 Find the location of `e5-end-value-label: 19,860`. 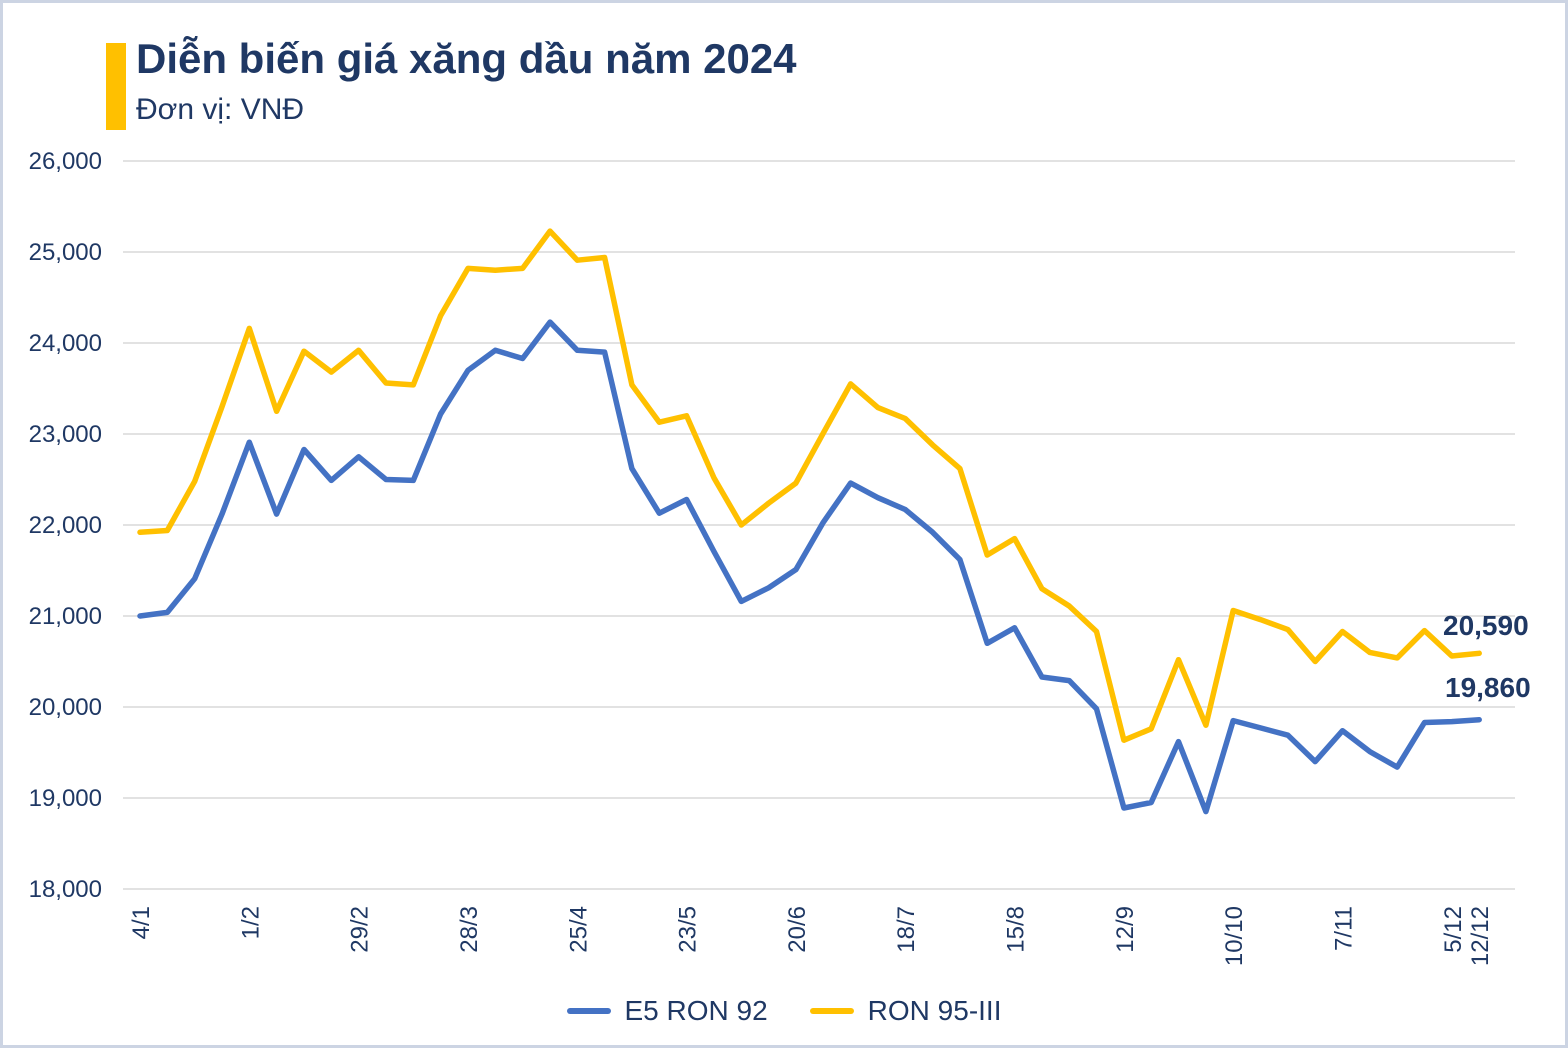

e5-end-value-label: 19,860 is located at coordinates (1488, 687).